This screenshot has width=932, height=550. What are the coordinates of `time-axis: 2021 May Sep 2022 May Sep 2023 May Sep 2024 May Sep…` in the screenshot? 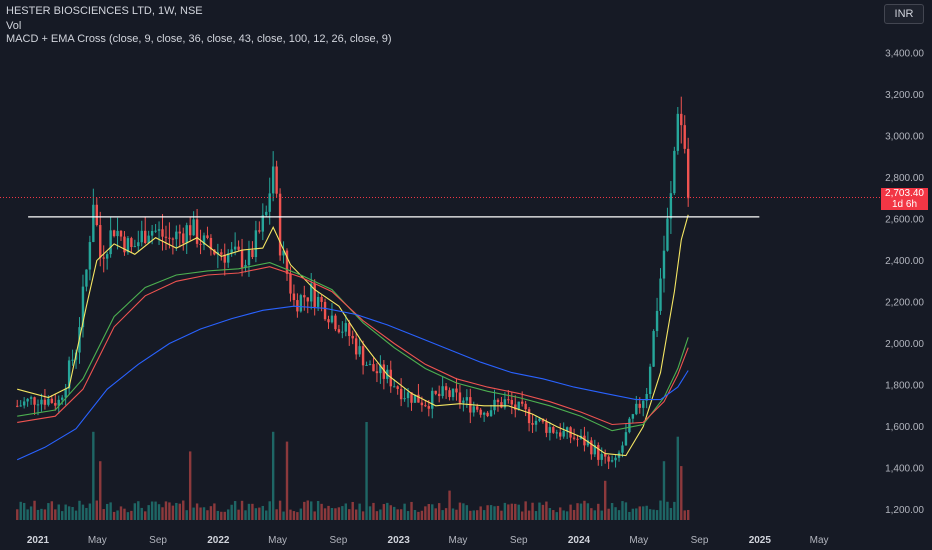 It's located at (428, 540).